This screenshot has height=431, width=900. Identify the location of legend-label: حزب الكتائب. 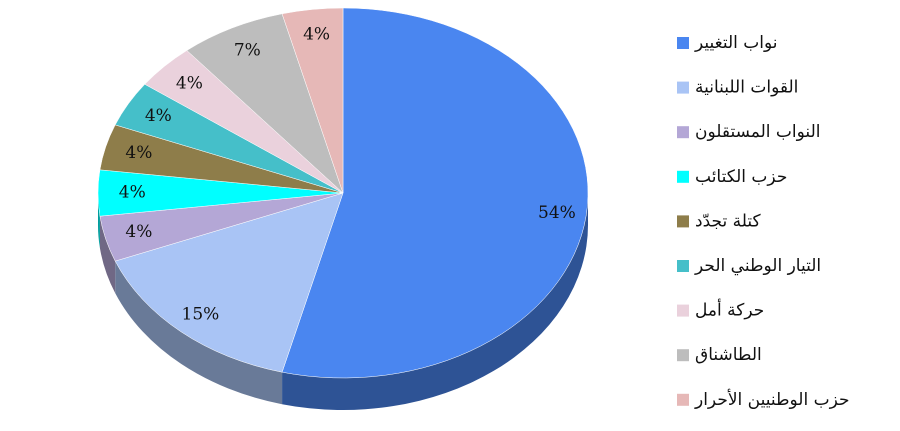
(741, 177).